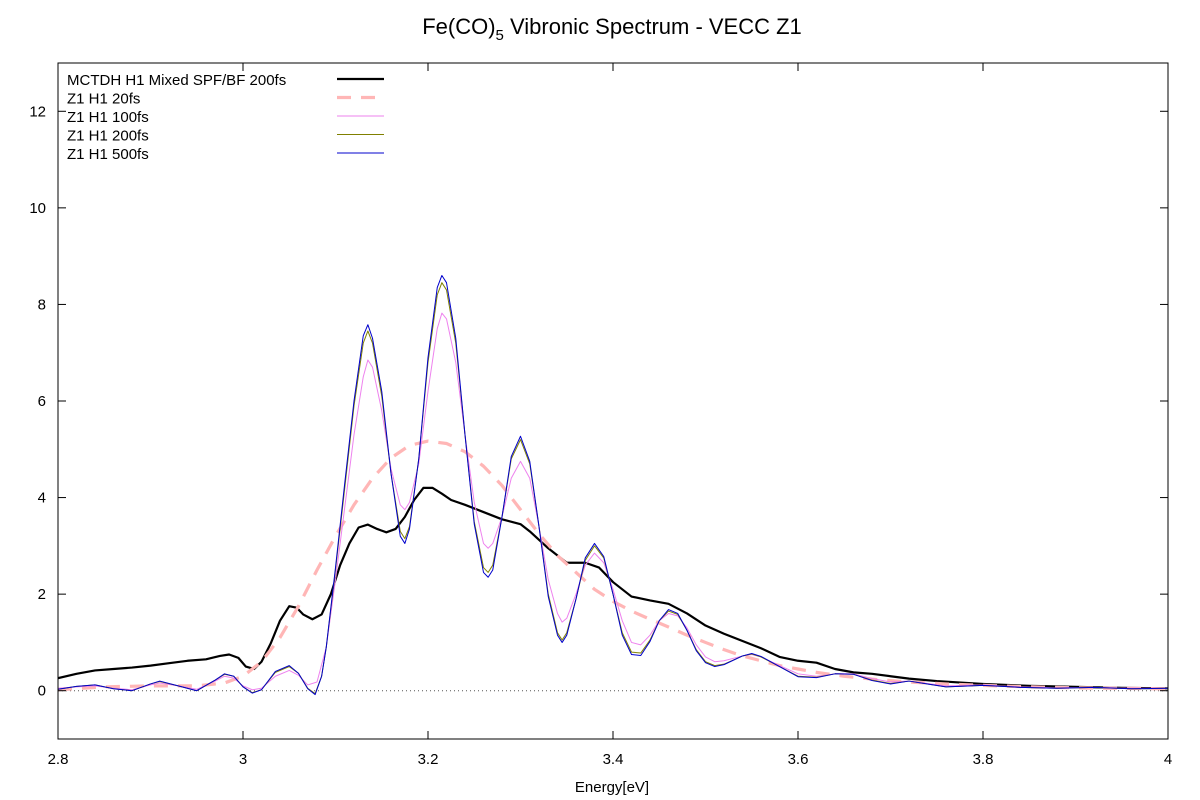 The width and height of the screenshot is (1200, 800). Describe the element at coordinates (458, 26) in the screenshot. I see `chart-title-main: Fe(CO)` at that location.